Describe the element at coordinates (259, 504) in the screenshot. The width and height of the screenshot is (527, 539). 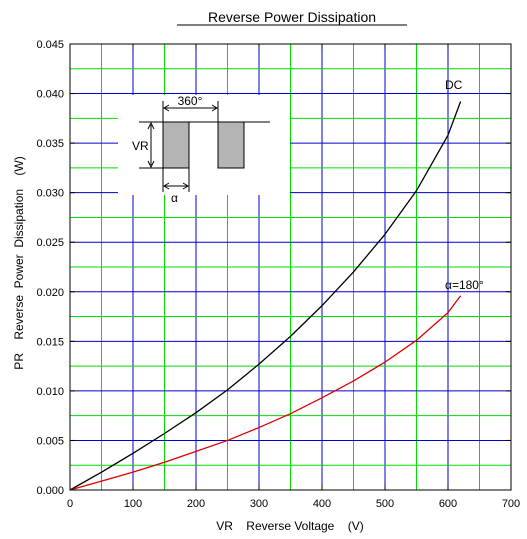
I see `x-tick-label: 300` at that location.